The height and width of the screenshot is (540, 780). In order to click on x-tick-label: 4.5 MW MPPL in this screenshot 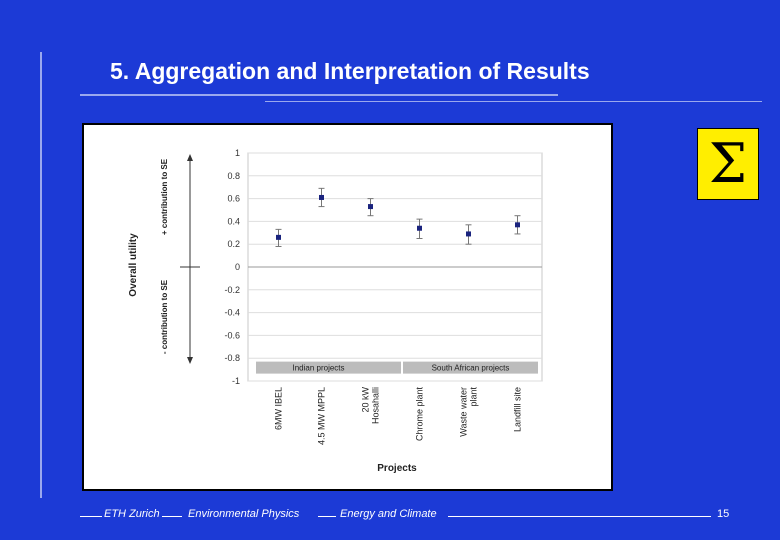, I will do `click(322, 416)`.